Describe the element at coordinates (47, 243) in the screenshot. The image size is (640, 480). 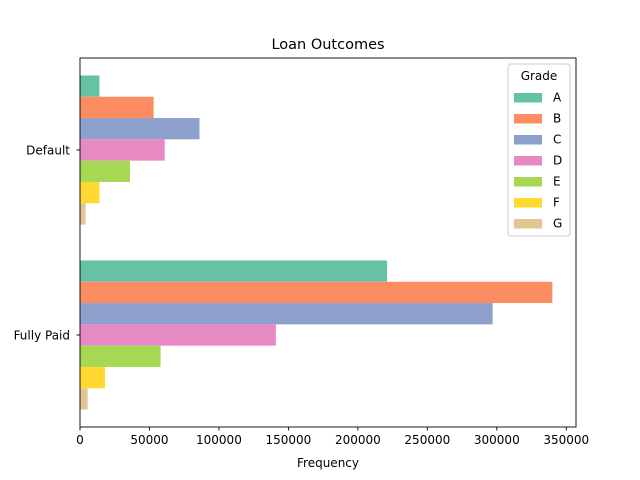
I see `y-axis: Default Fully Paid` at that location.